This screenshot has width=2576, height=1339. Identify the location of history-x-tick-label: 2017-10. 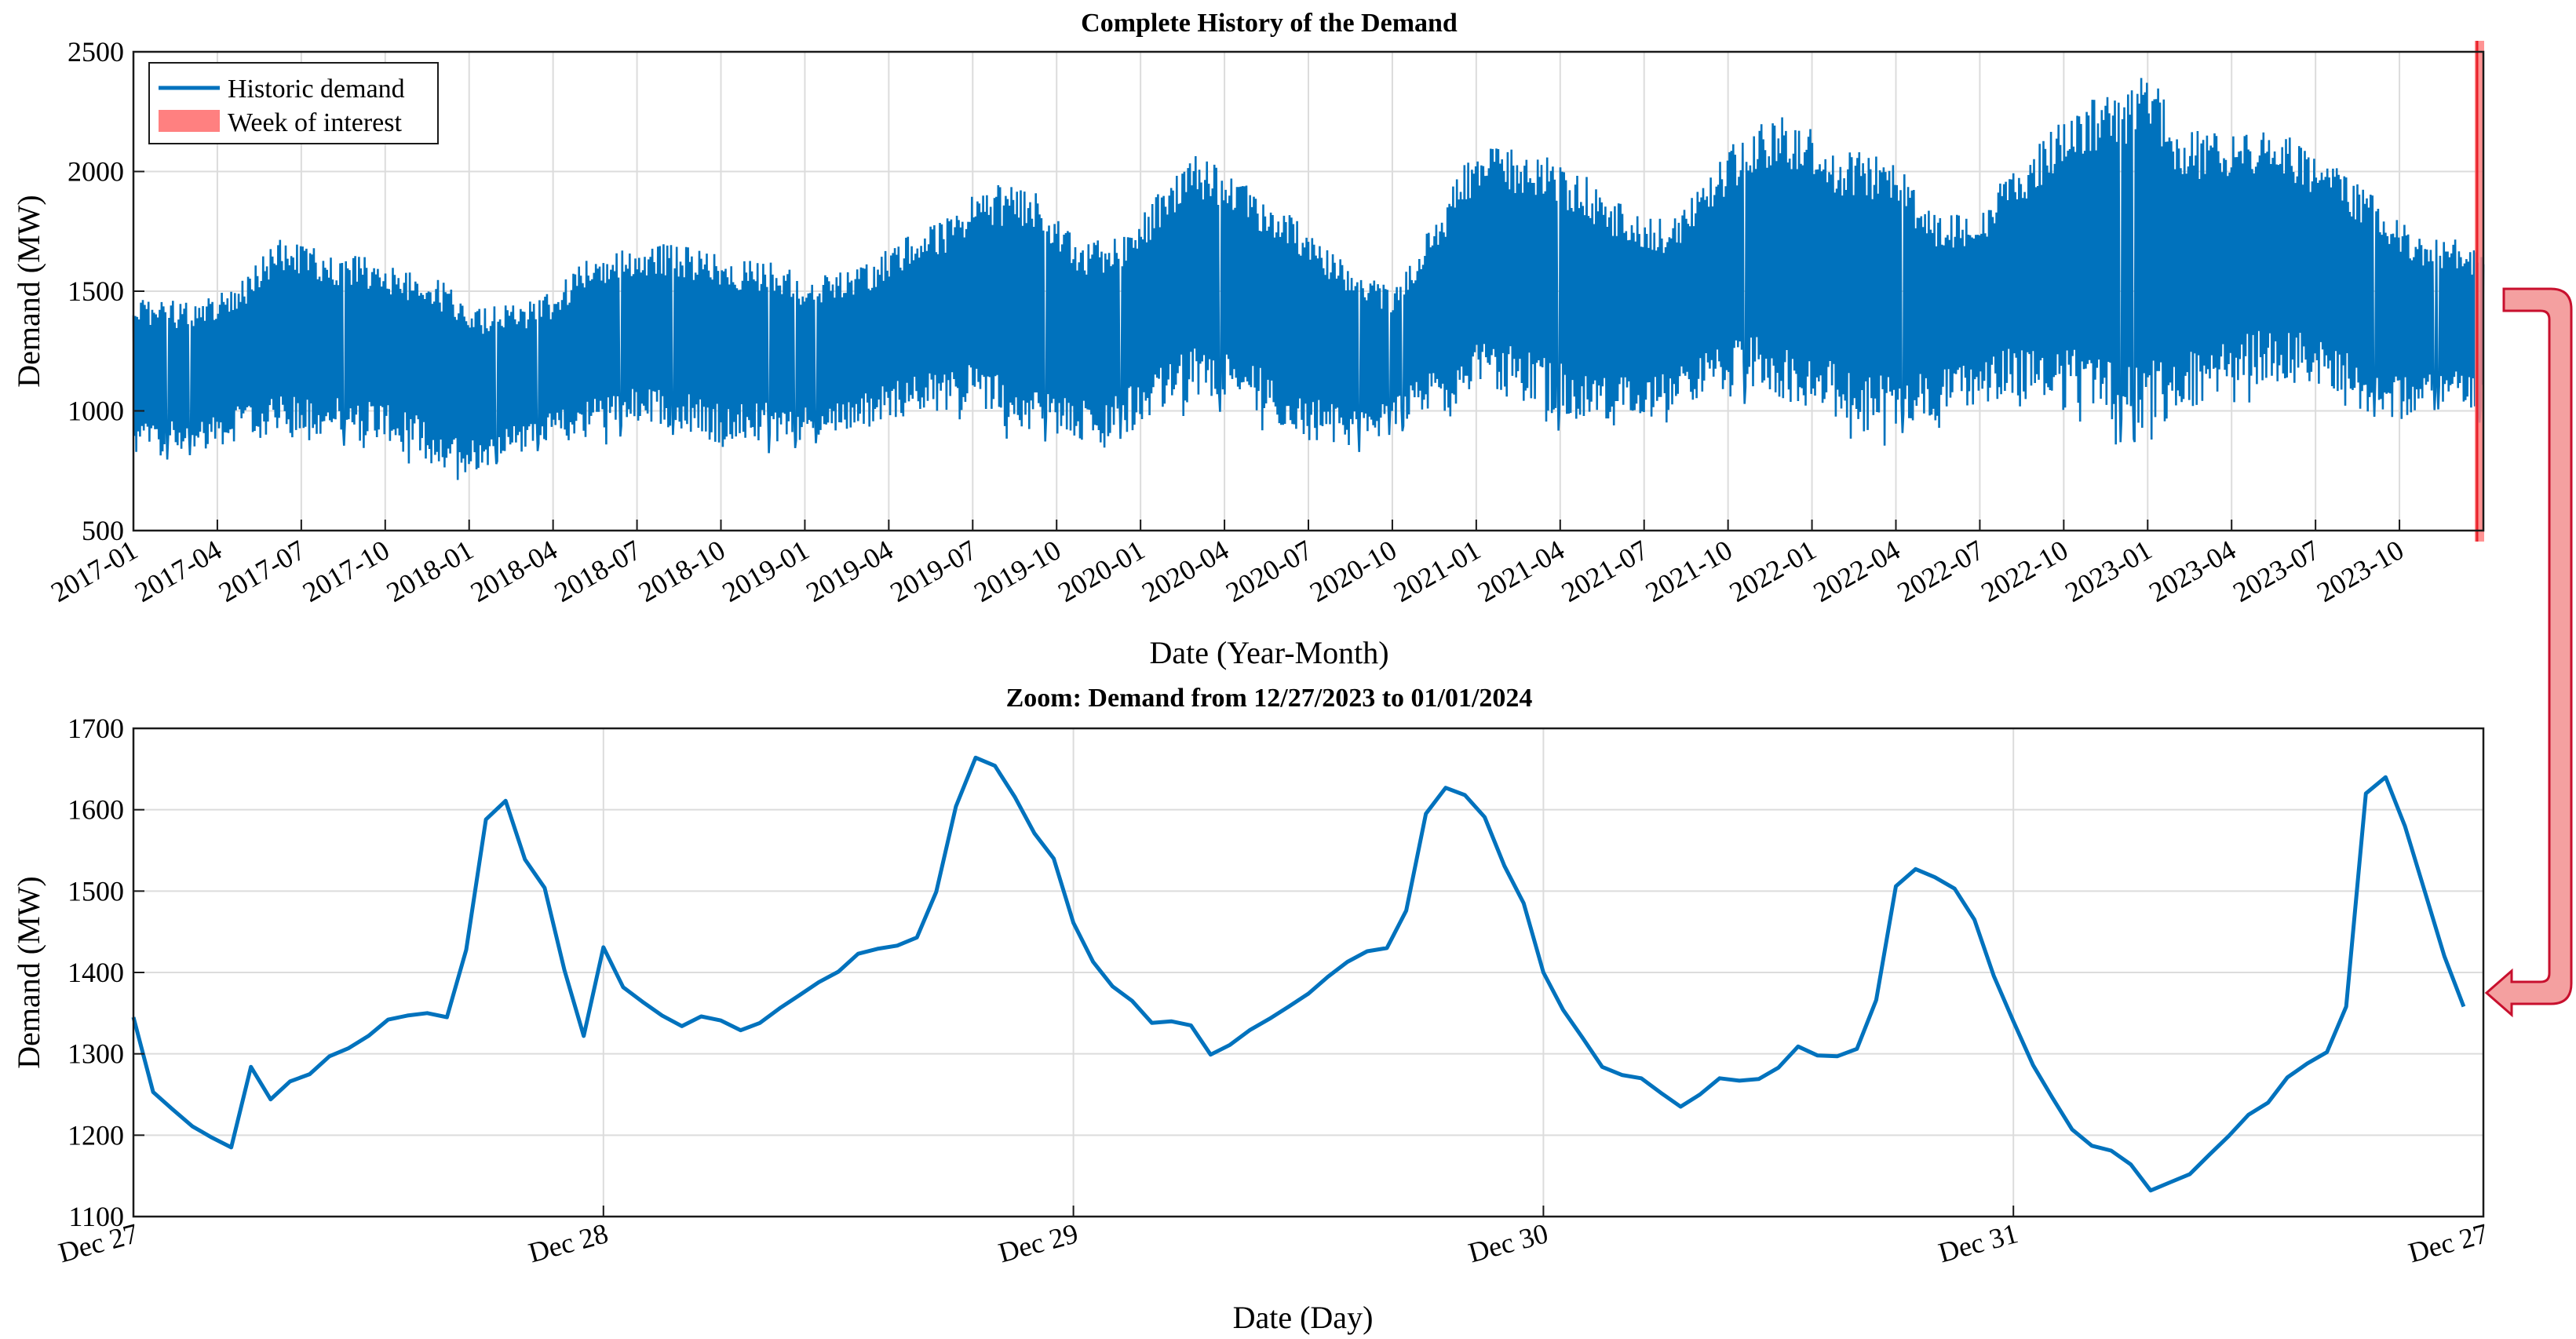
(346, 571).